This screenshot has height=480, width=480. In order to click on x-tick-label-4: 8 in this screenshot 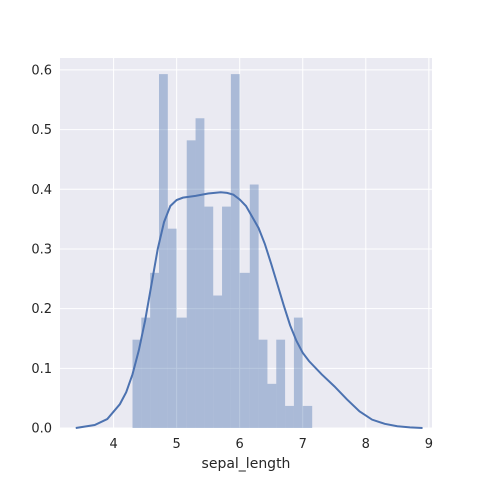, I will do `click(366, 444)`.